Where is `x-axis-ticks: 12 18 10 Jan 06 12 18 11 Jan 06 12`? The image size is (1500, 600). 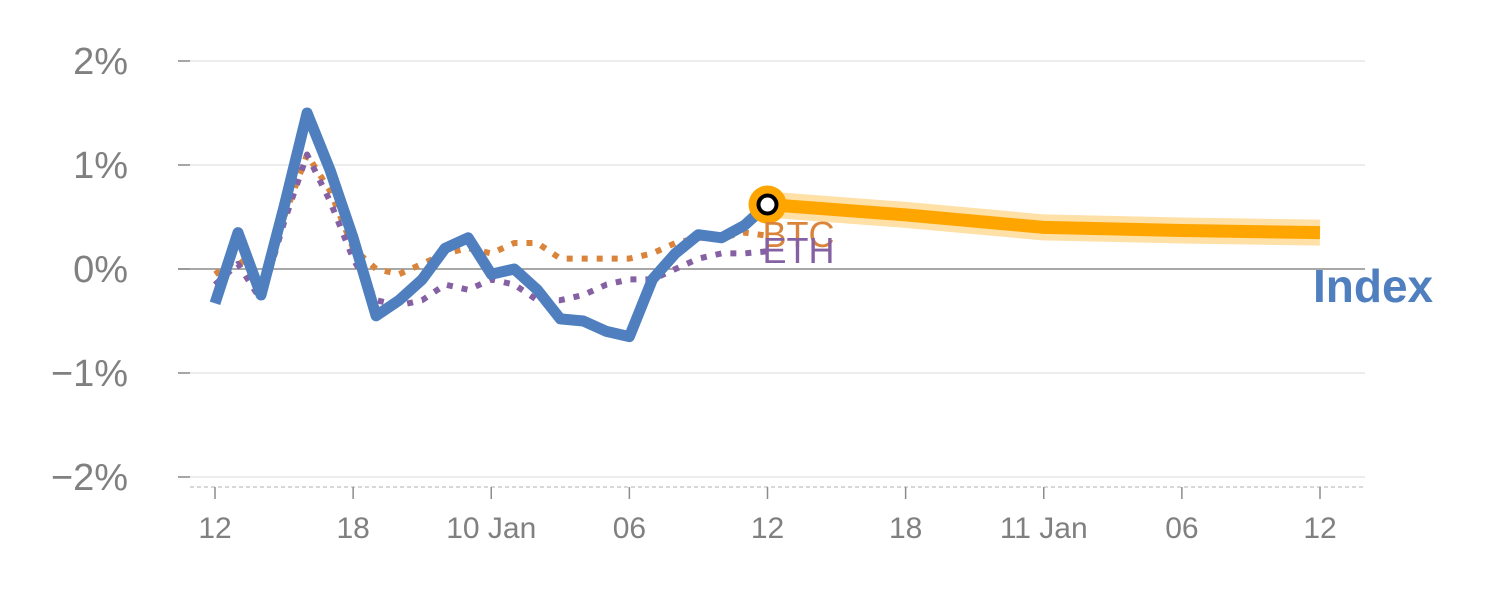 x-axis-ticks: 12 18 10 Jan 06 12 18 11 Jan 06 12 is located at coordinates (777, 515).